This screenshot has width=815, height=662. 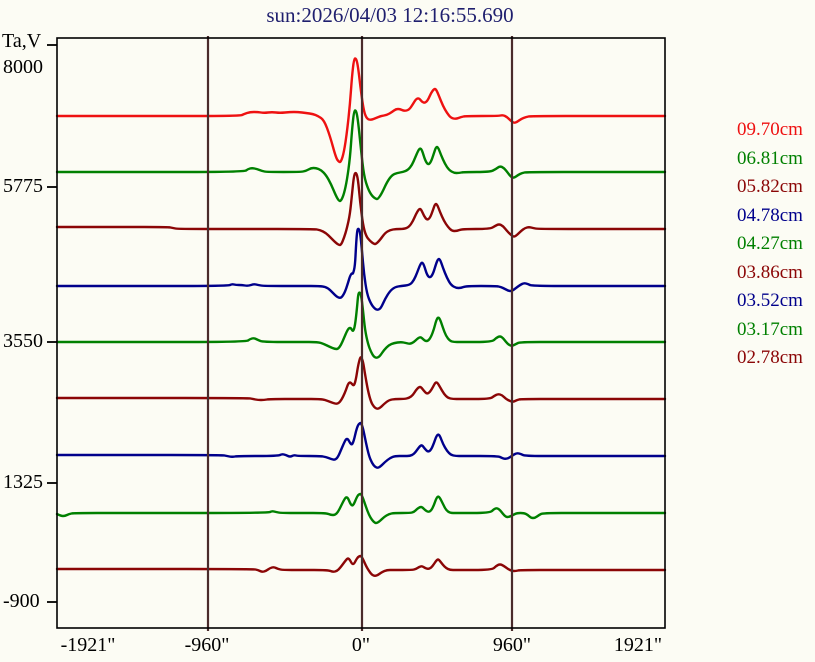 I want to click on legend-entry: 05.82cm, so click(x=770, y=186).